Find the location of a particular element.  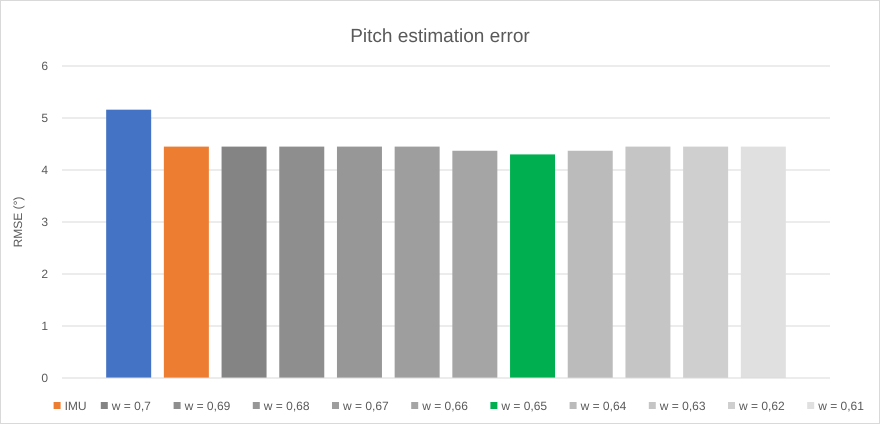

legend-label: w = 0,63 is located at coordinates (682, 406).